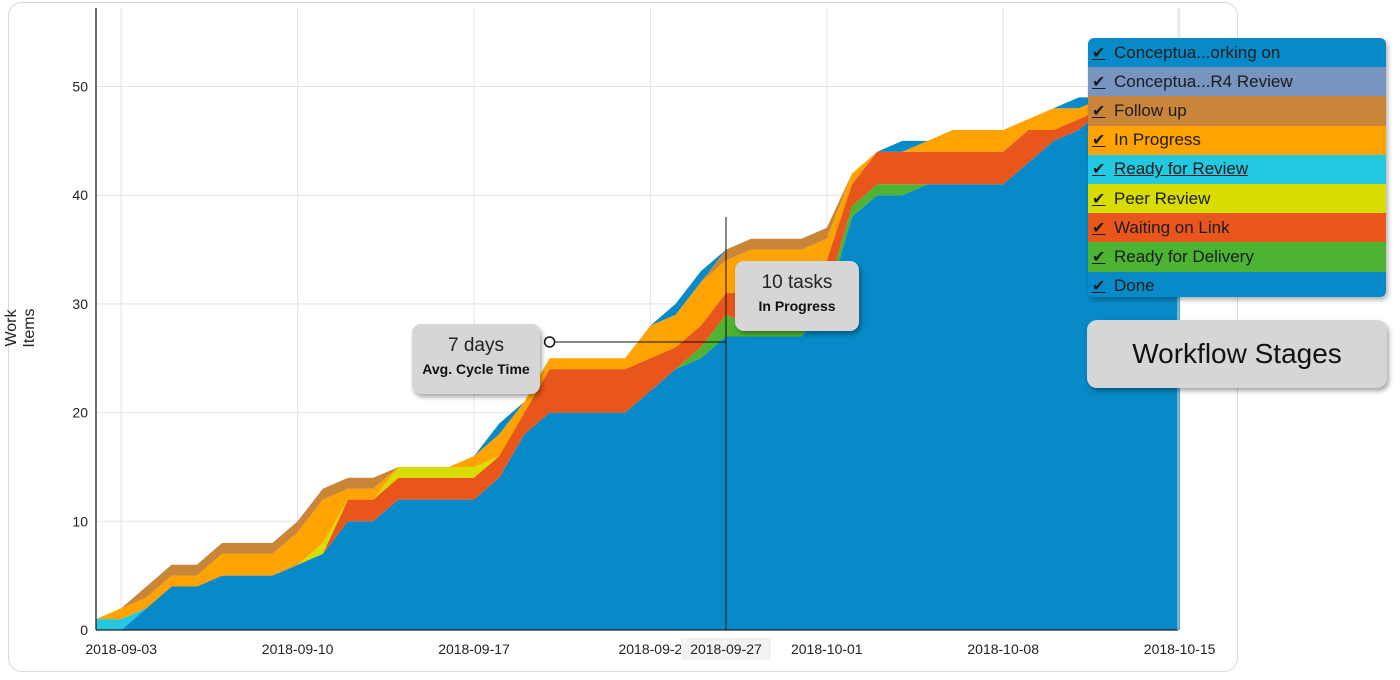 This screenshot has width=1400, height=680. I want to click on legend-item: ✔ Follow up, so click(1237, 111).